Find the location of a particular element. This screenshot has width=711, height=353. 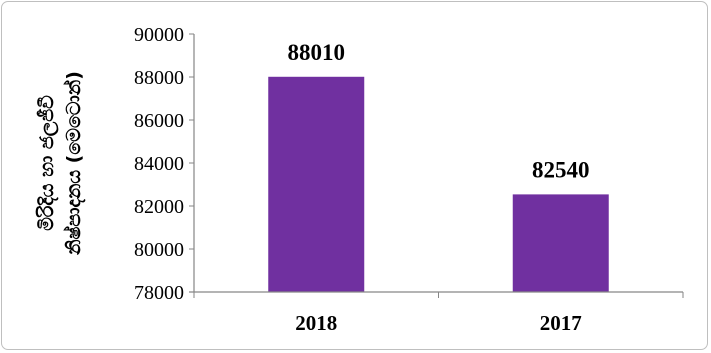

bar-2017 is located at coordinates (560, 243).